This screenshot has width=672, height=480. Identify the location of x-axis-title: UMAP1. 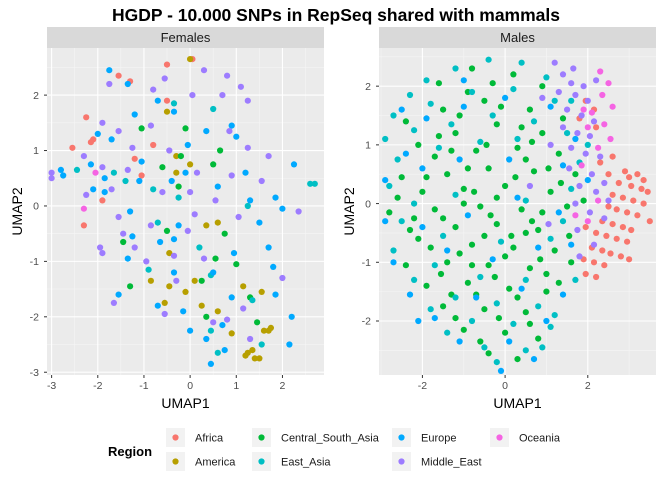
(517, 403).